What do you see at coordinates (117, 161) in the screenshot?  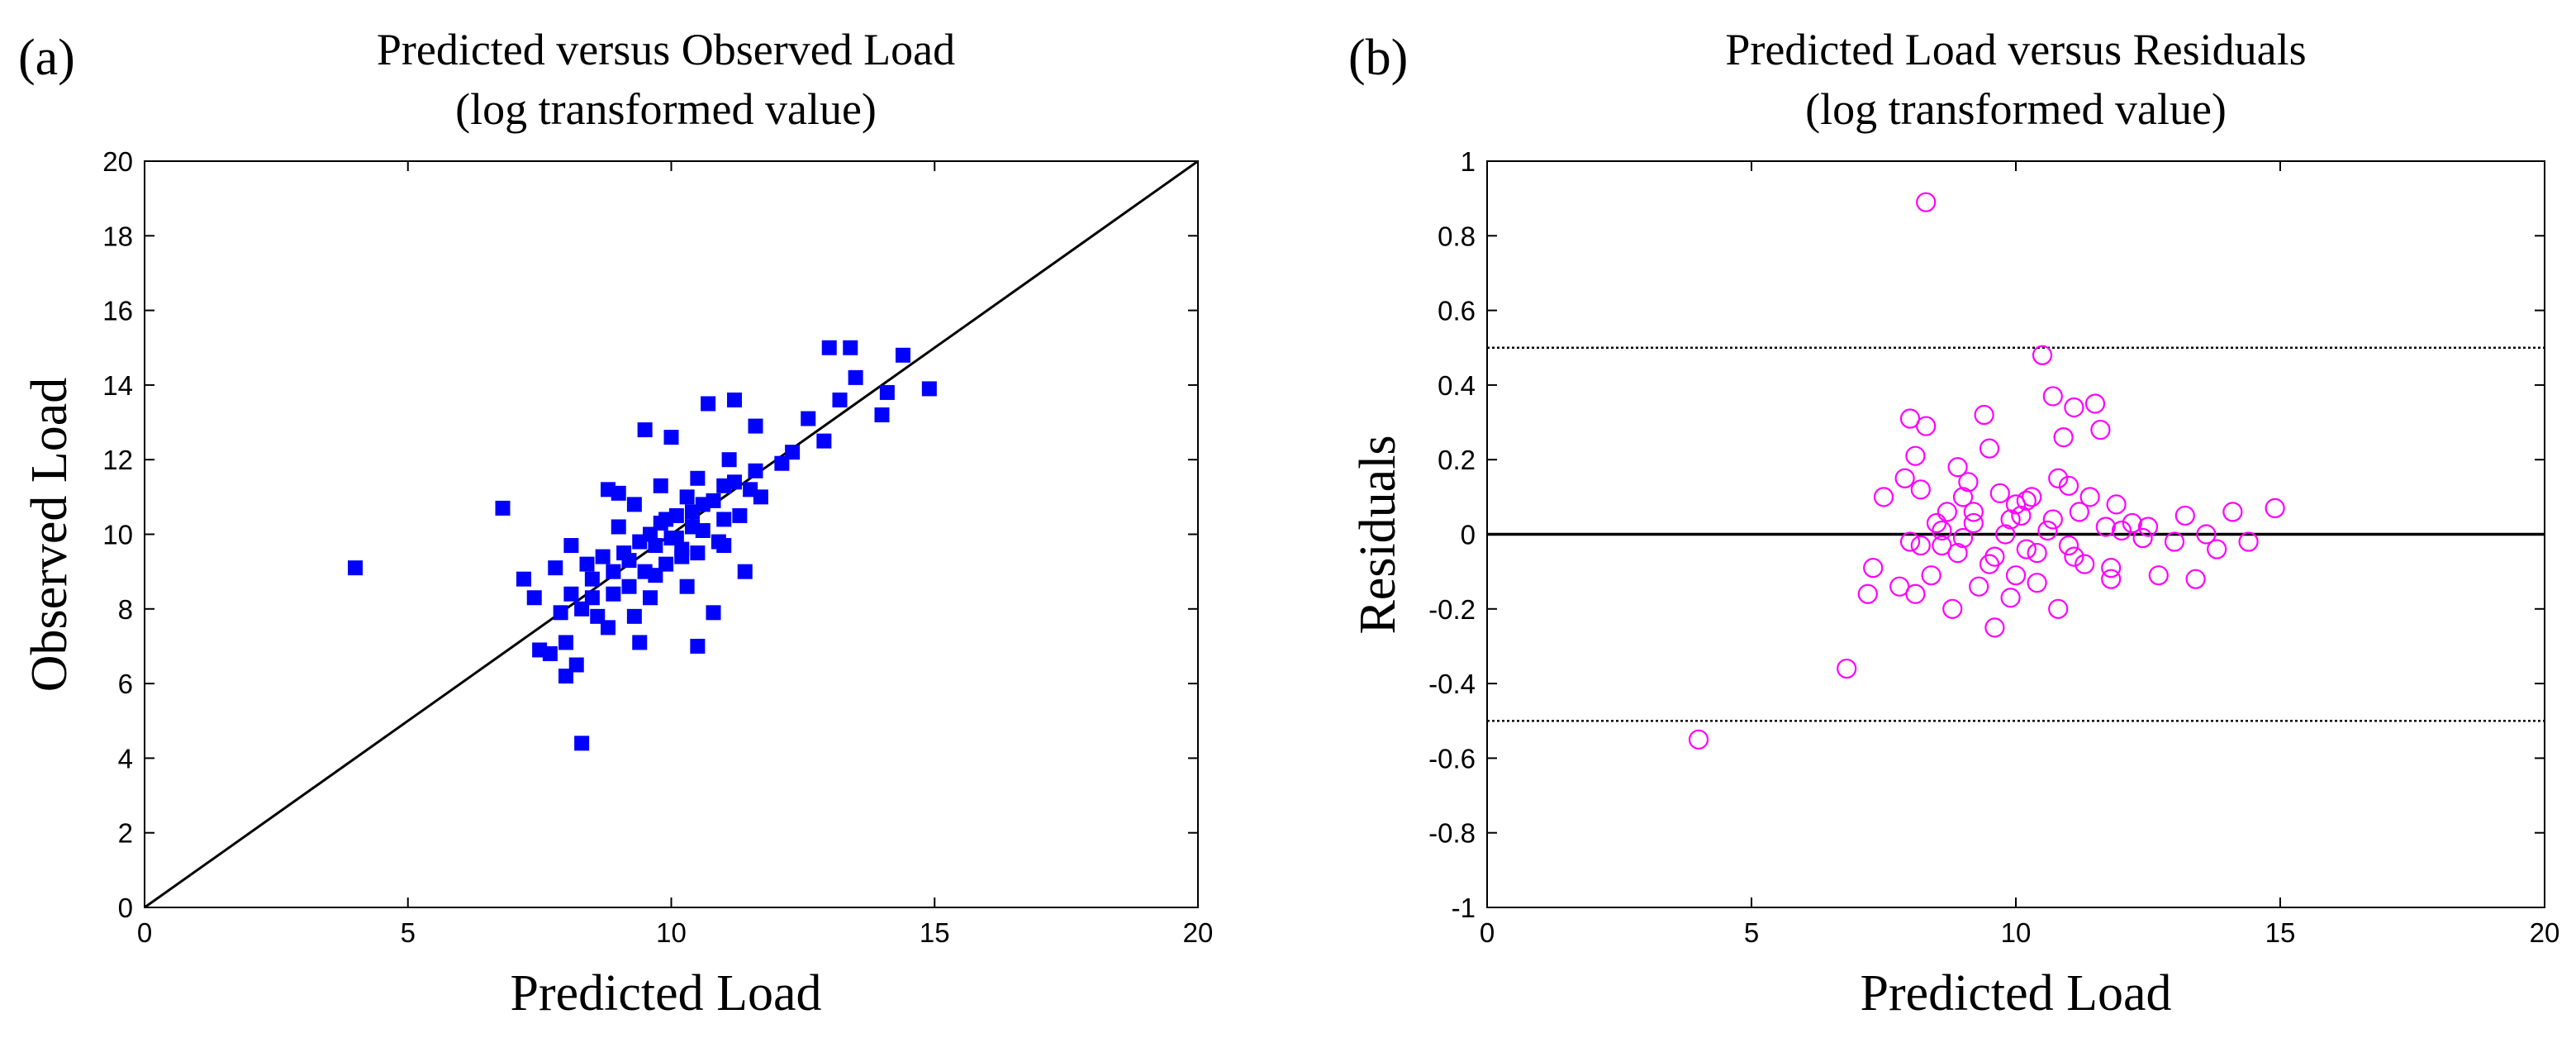 I see `y-tick-label: 20` at bounding box center [117, 161].